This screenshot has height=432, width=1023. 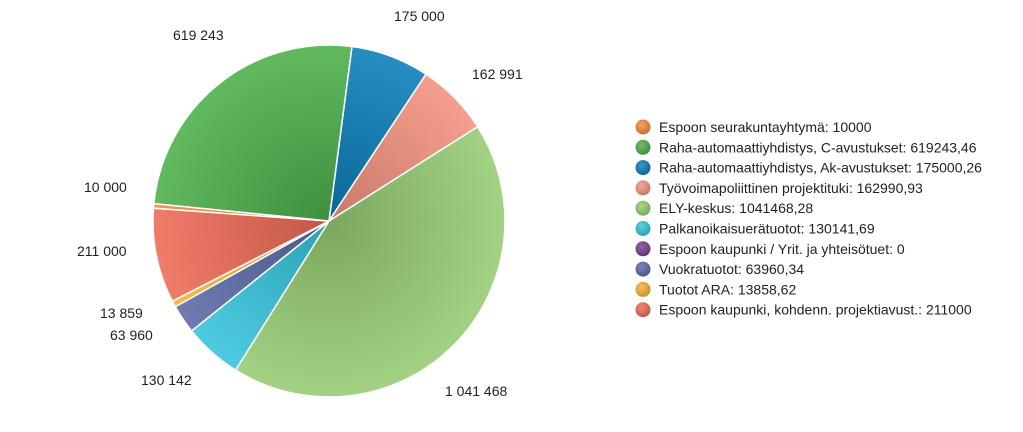 What do you see at coordinates (102, 251) in the screenshot?
I see `slice-value-label: 211 000` at bounding box center [102, 251].